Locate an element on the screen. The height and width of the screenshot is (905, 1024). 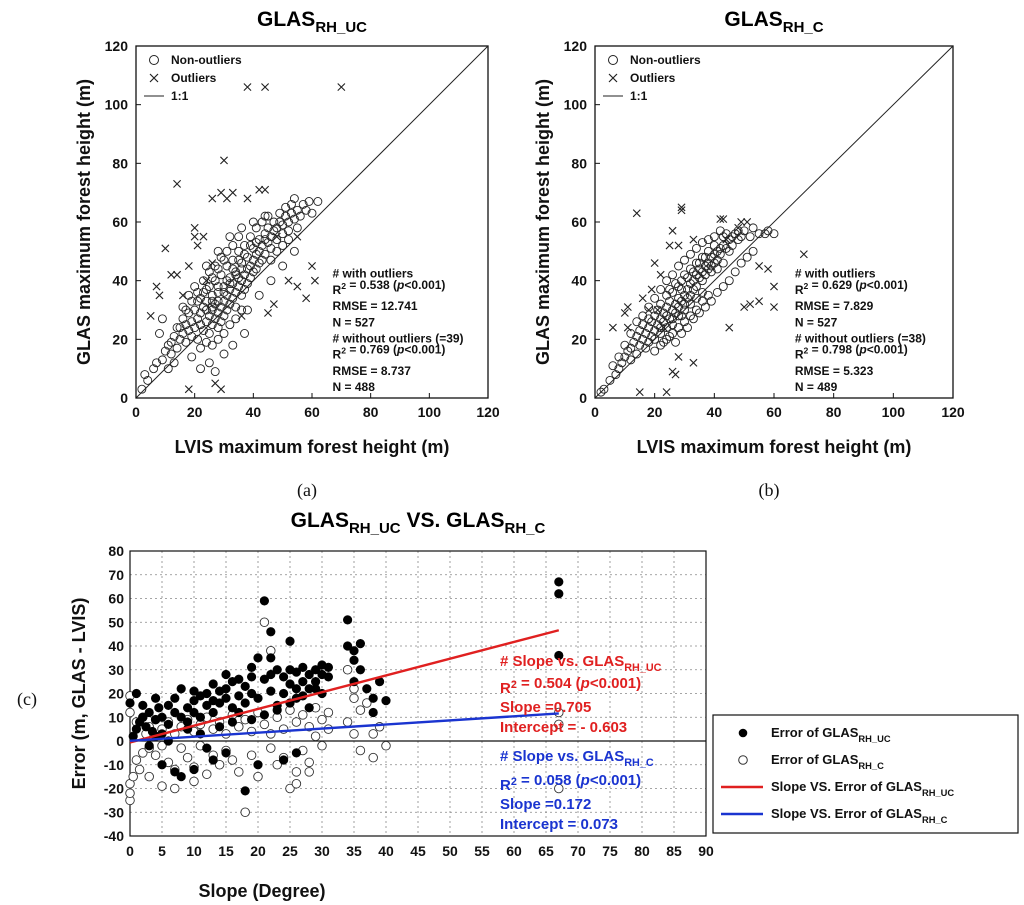
x-tick-label: 65 is located at coordinates (546, 851).